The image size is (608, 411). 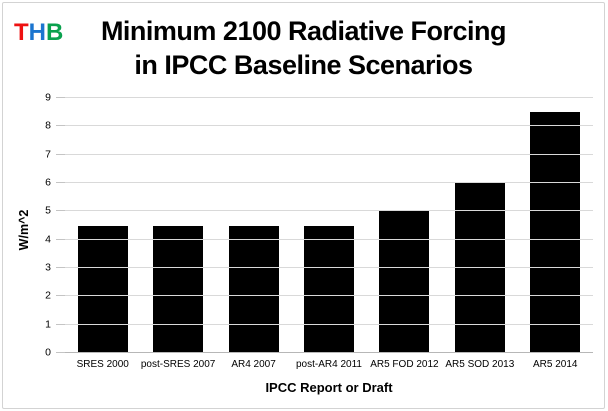 What do you see at coordinates (303, 65) in the screenshot?
I see `chart-title-line2: in IPCC Baseline Scenarios` at bounding box center [303, 65].